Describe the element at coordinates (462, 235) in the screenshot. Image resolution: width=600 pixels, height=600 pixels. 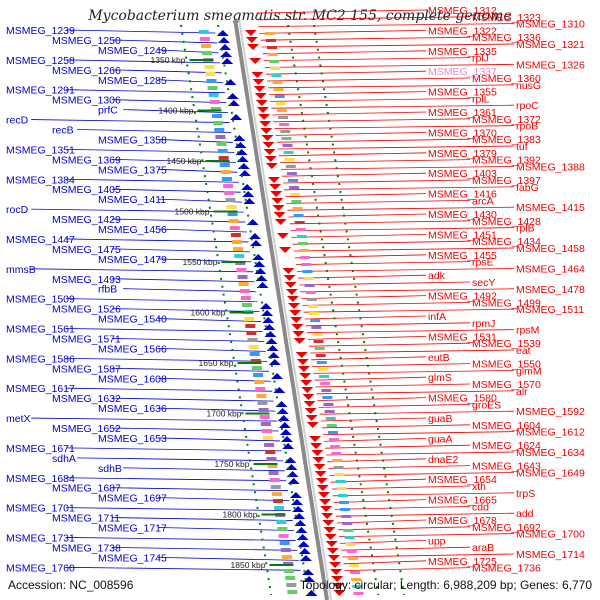
I see `gene-label-right: MSMEG_1451` at that location.